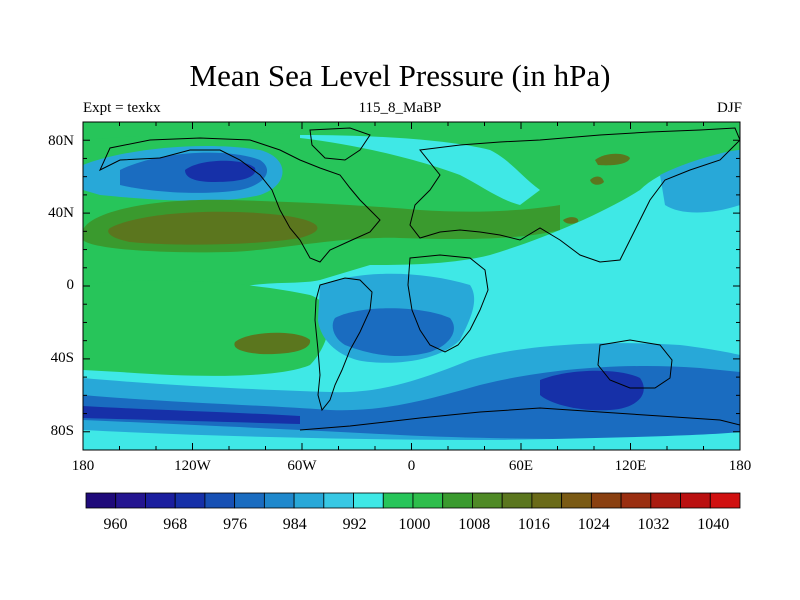 The image size is (800, 600). Describe the element at coordinates (519, 419) in the screenshot. I see `antarctica-coast` at that location.